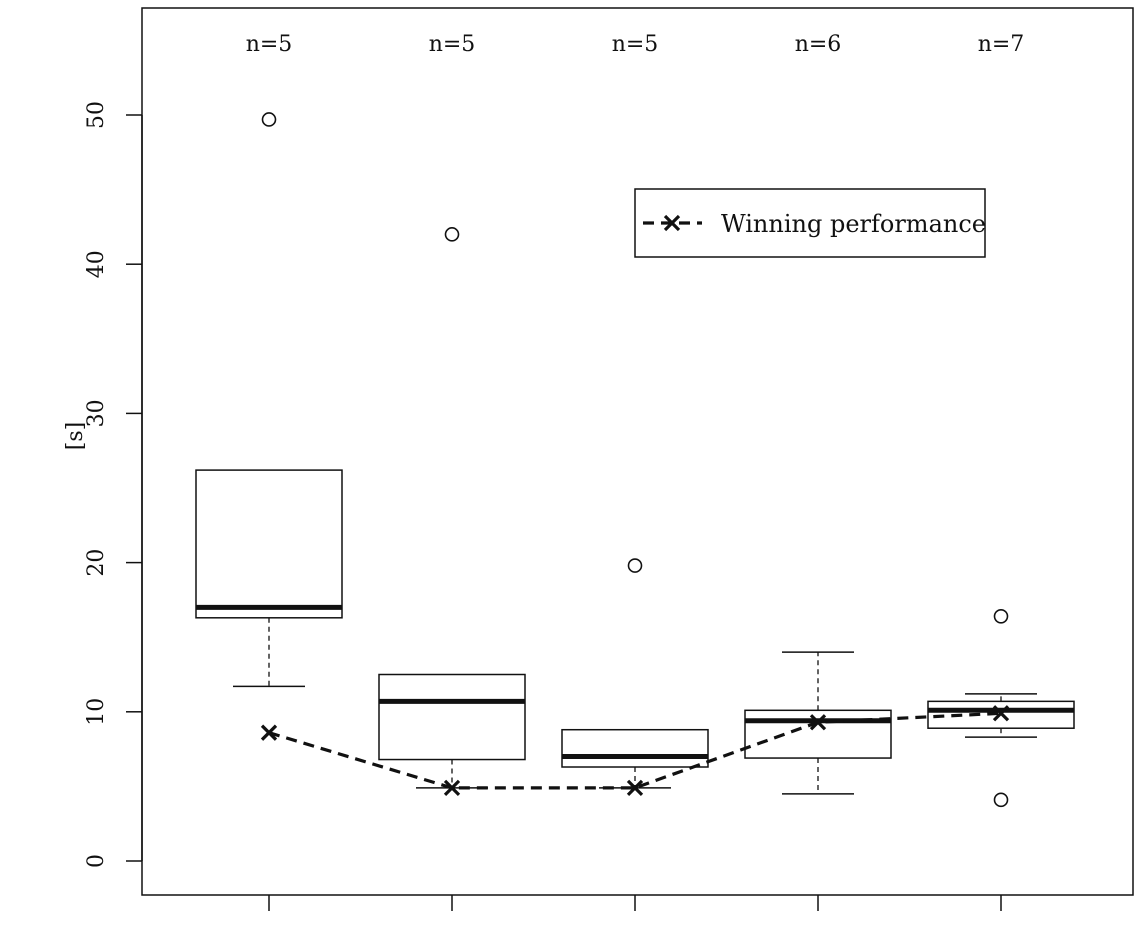  I want to click on y-tick-label: 50, so click(96, 115).